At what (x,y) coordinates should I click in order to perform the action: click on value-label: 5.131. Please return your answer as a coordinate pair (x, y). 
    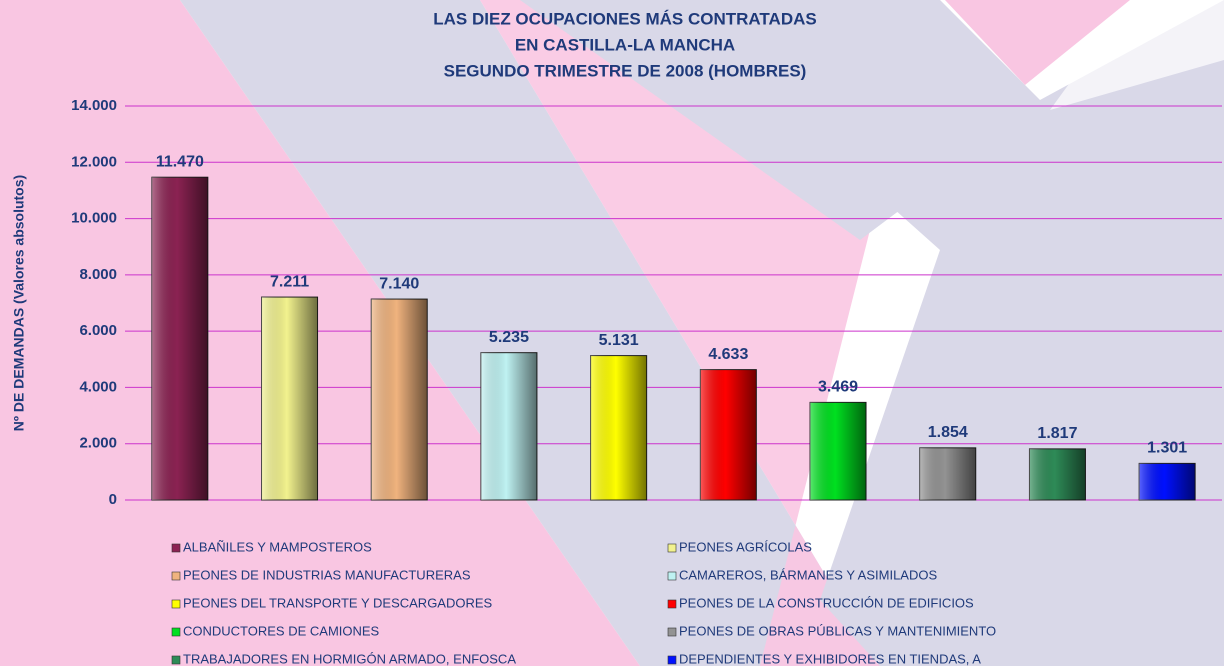
    Looking at the image, I should click on (619, 340).